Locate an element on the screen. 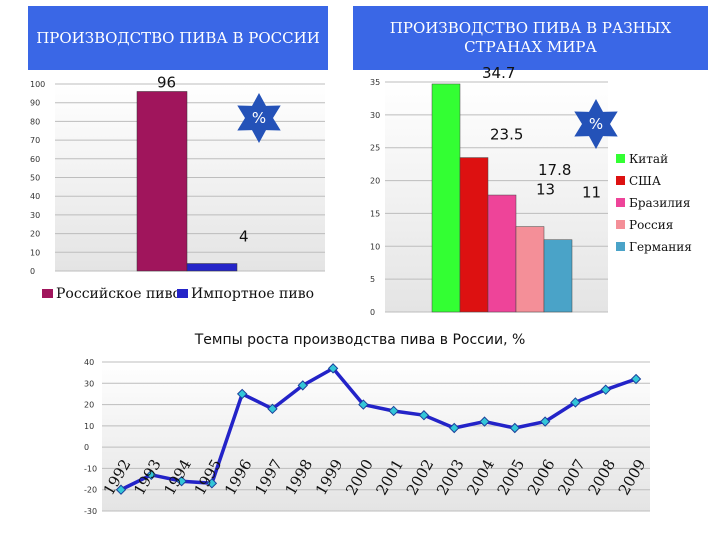  y-tick-label: 25 is located at coordinates (375, 148).